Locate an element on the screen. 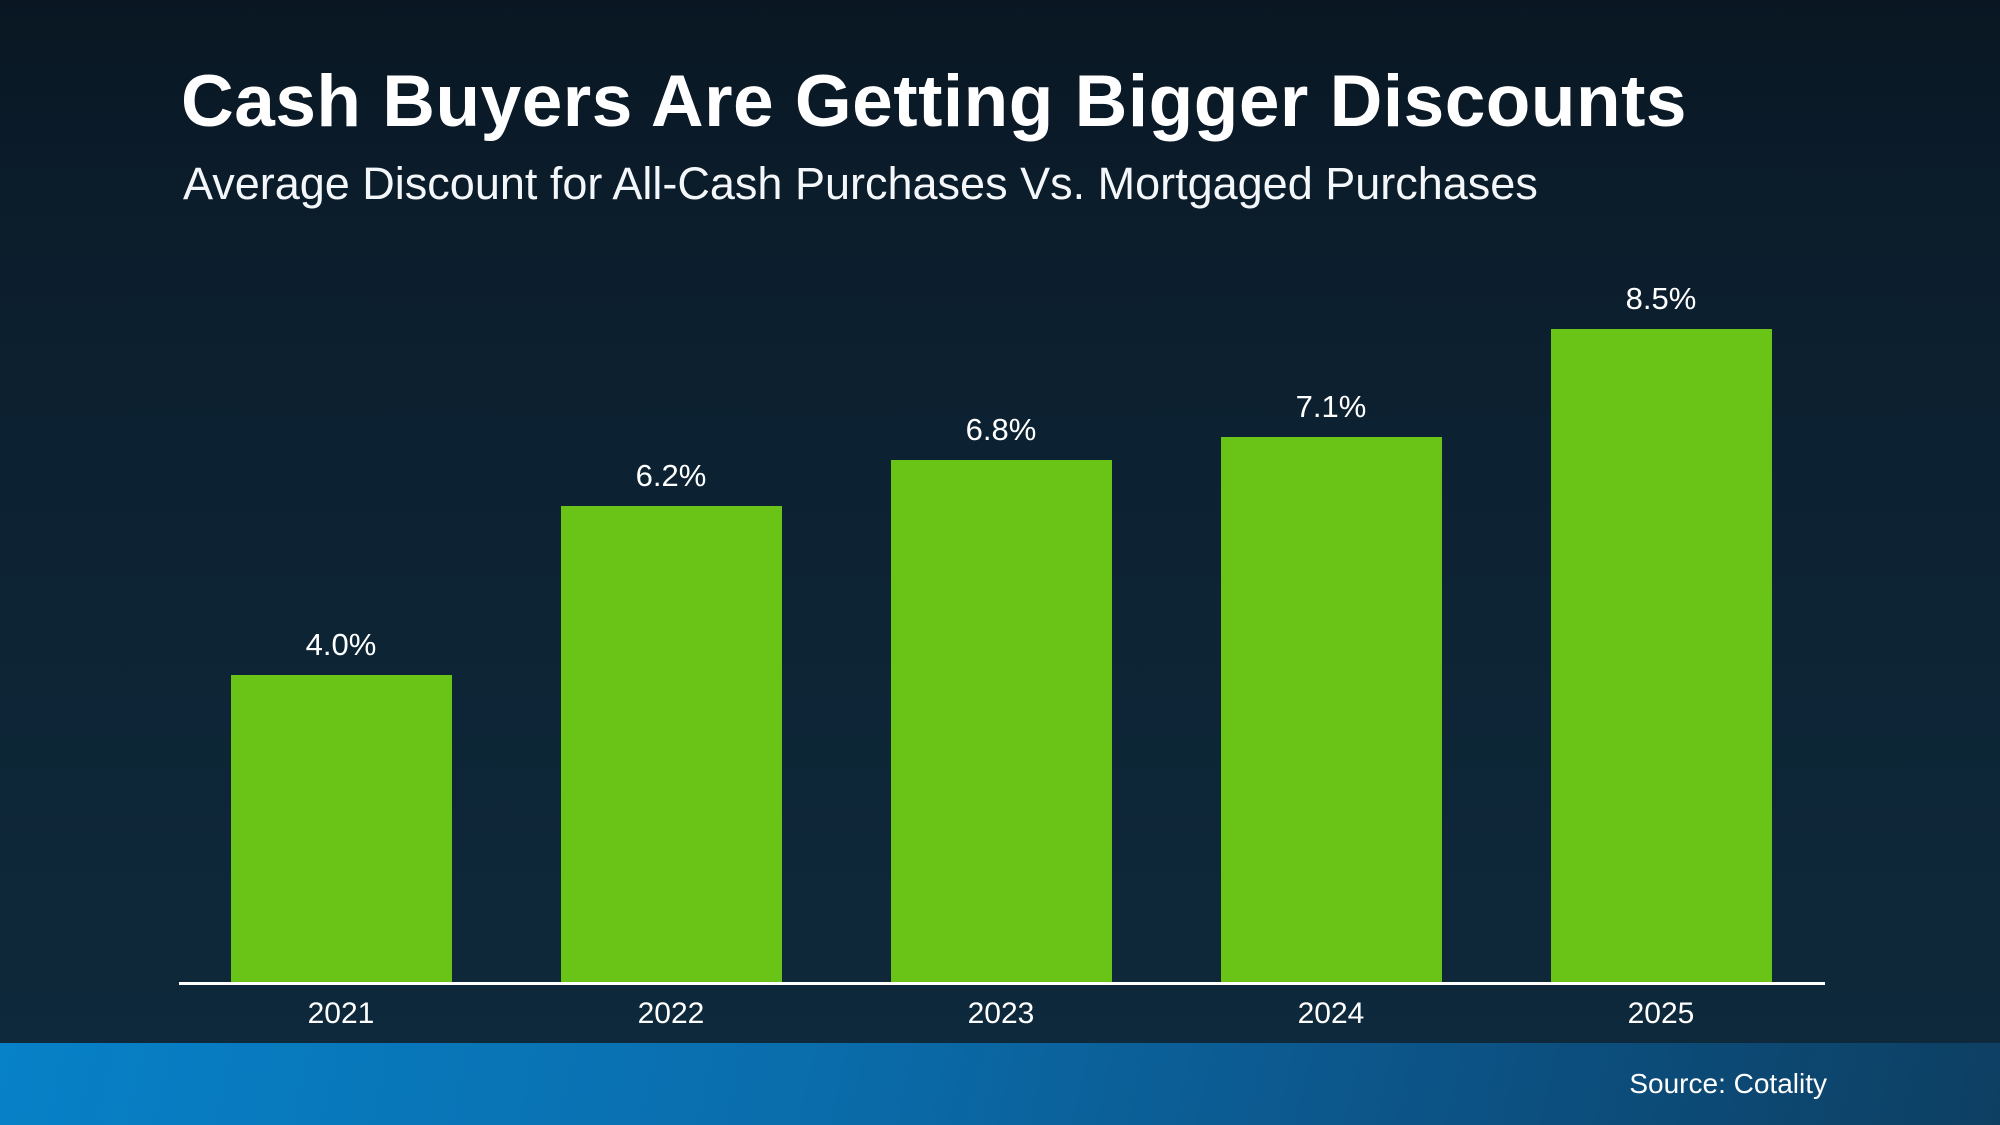 This screenshot has width=2000, height=1125. bar-2024 is located at coordinates (1331, 710).